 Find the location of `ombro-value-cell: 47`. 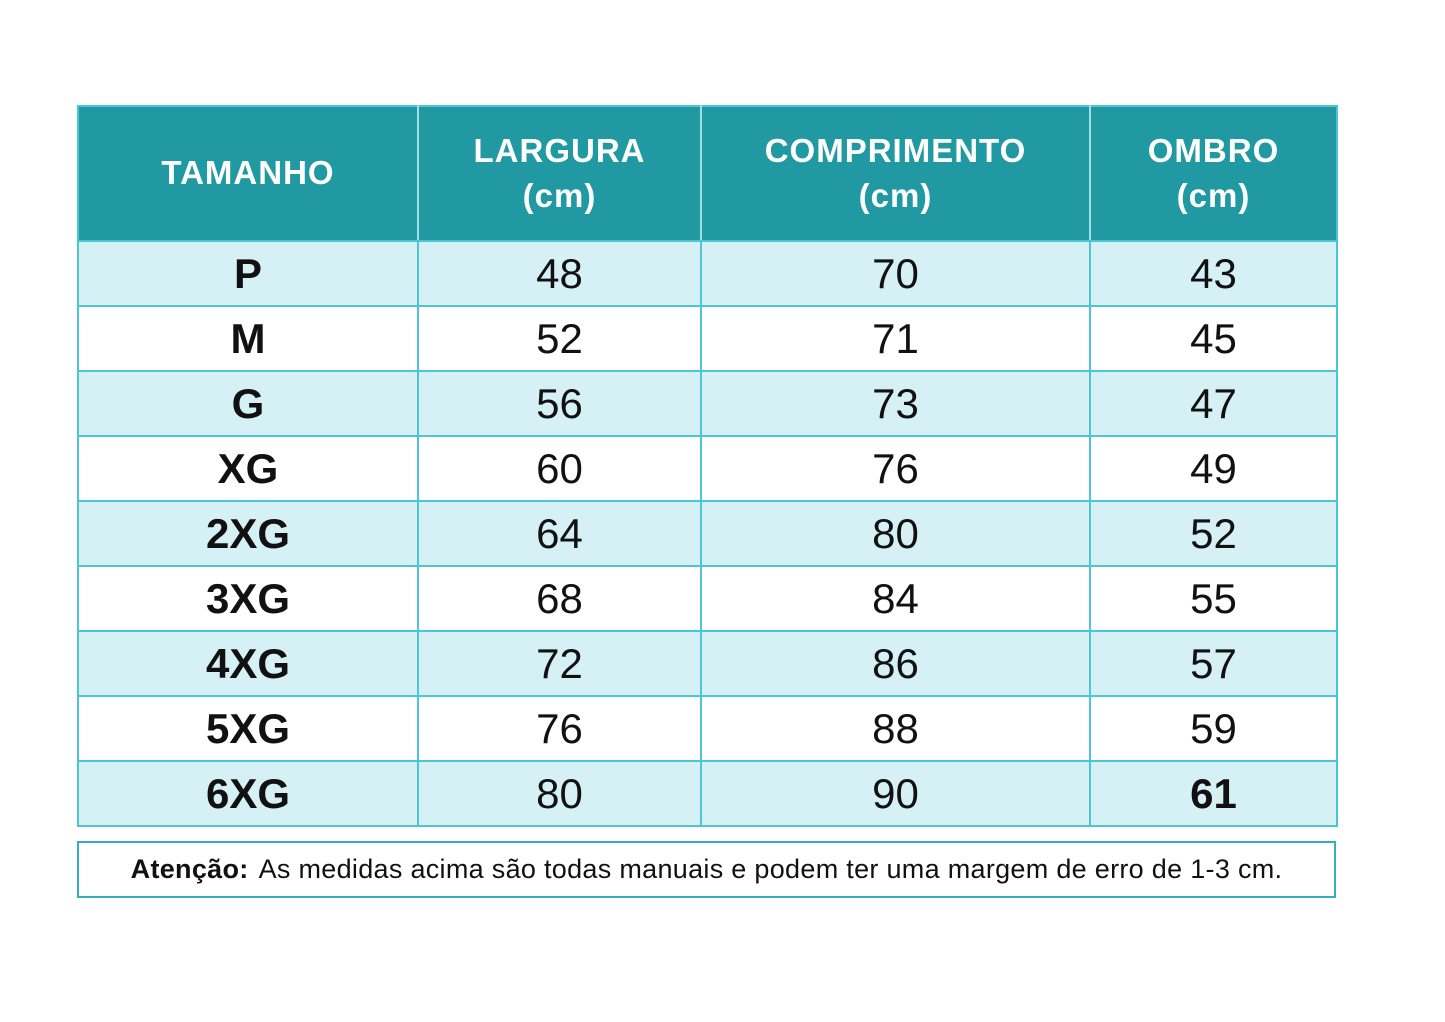

ombro-value-cell: 47 is located at coordinates (1213, 403).